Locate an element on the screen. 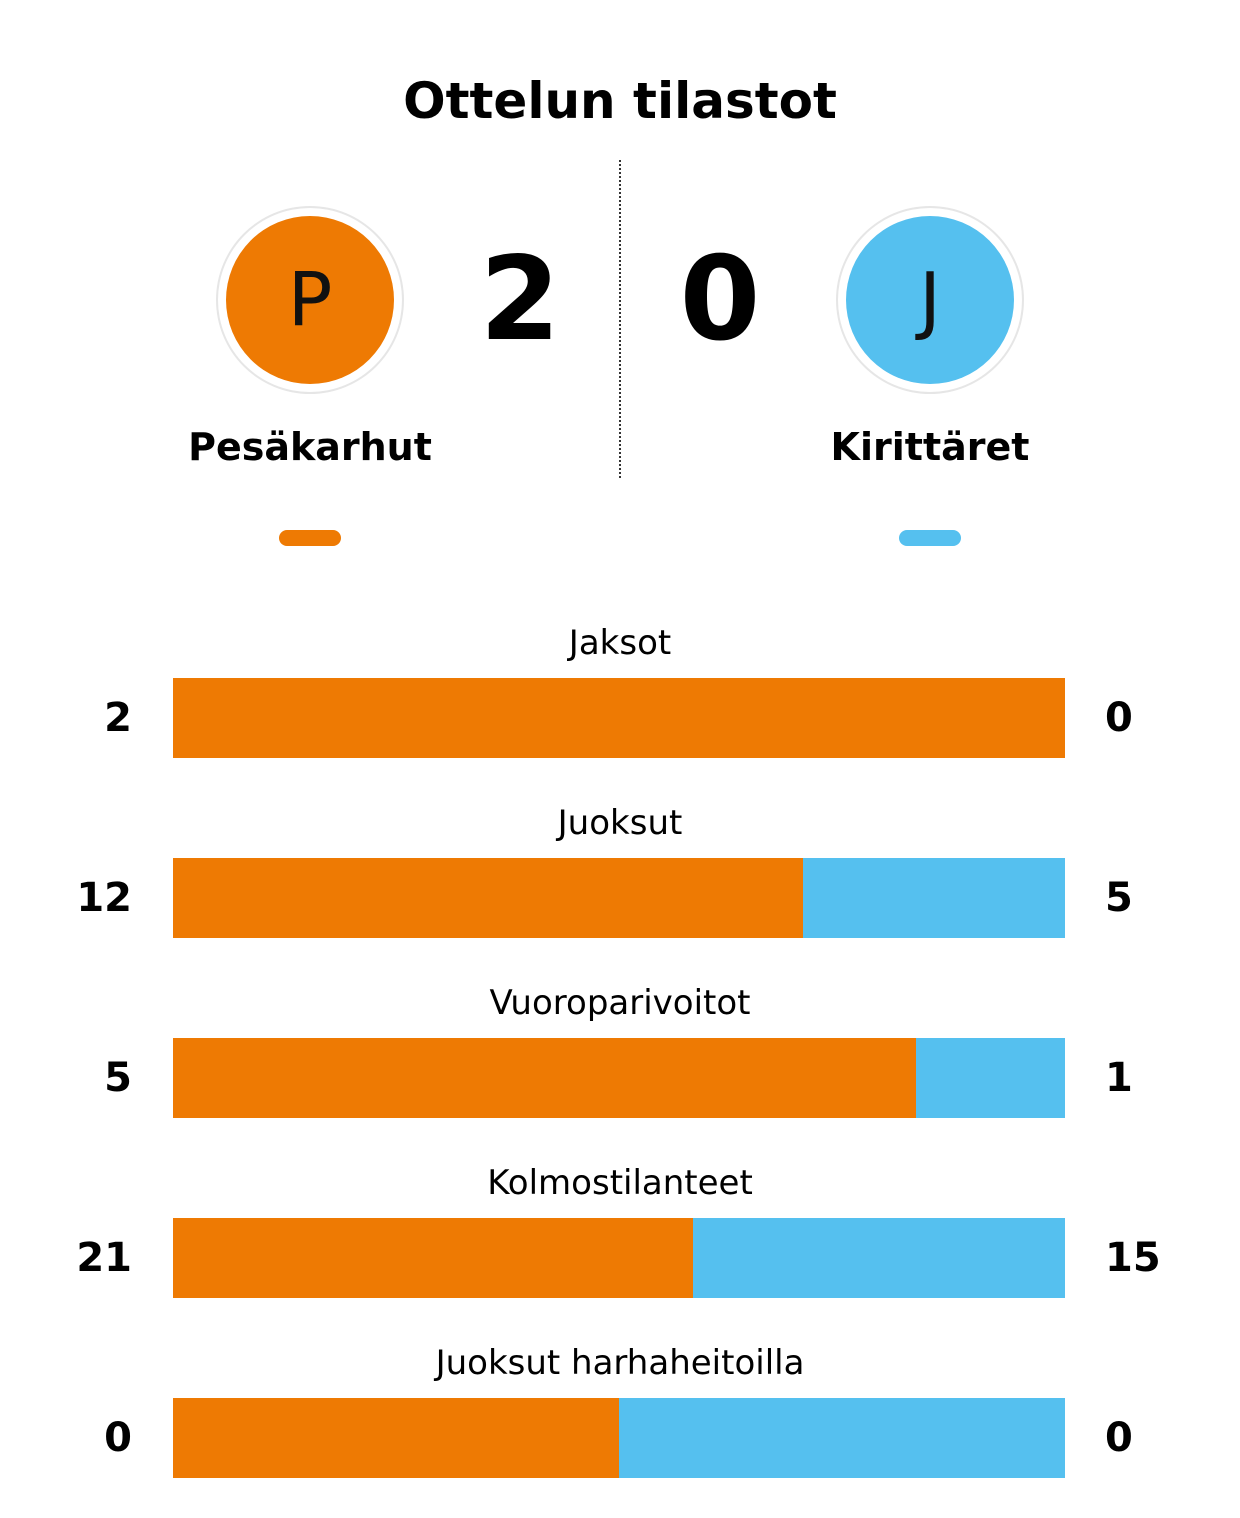  stat-row: Jaksot 2 0 is located at coordinates (620, 708).